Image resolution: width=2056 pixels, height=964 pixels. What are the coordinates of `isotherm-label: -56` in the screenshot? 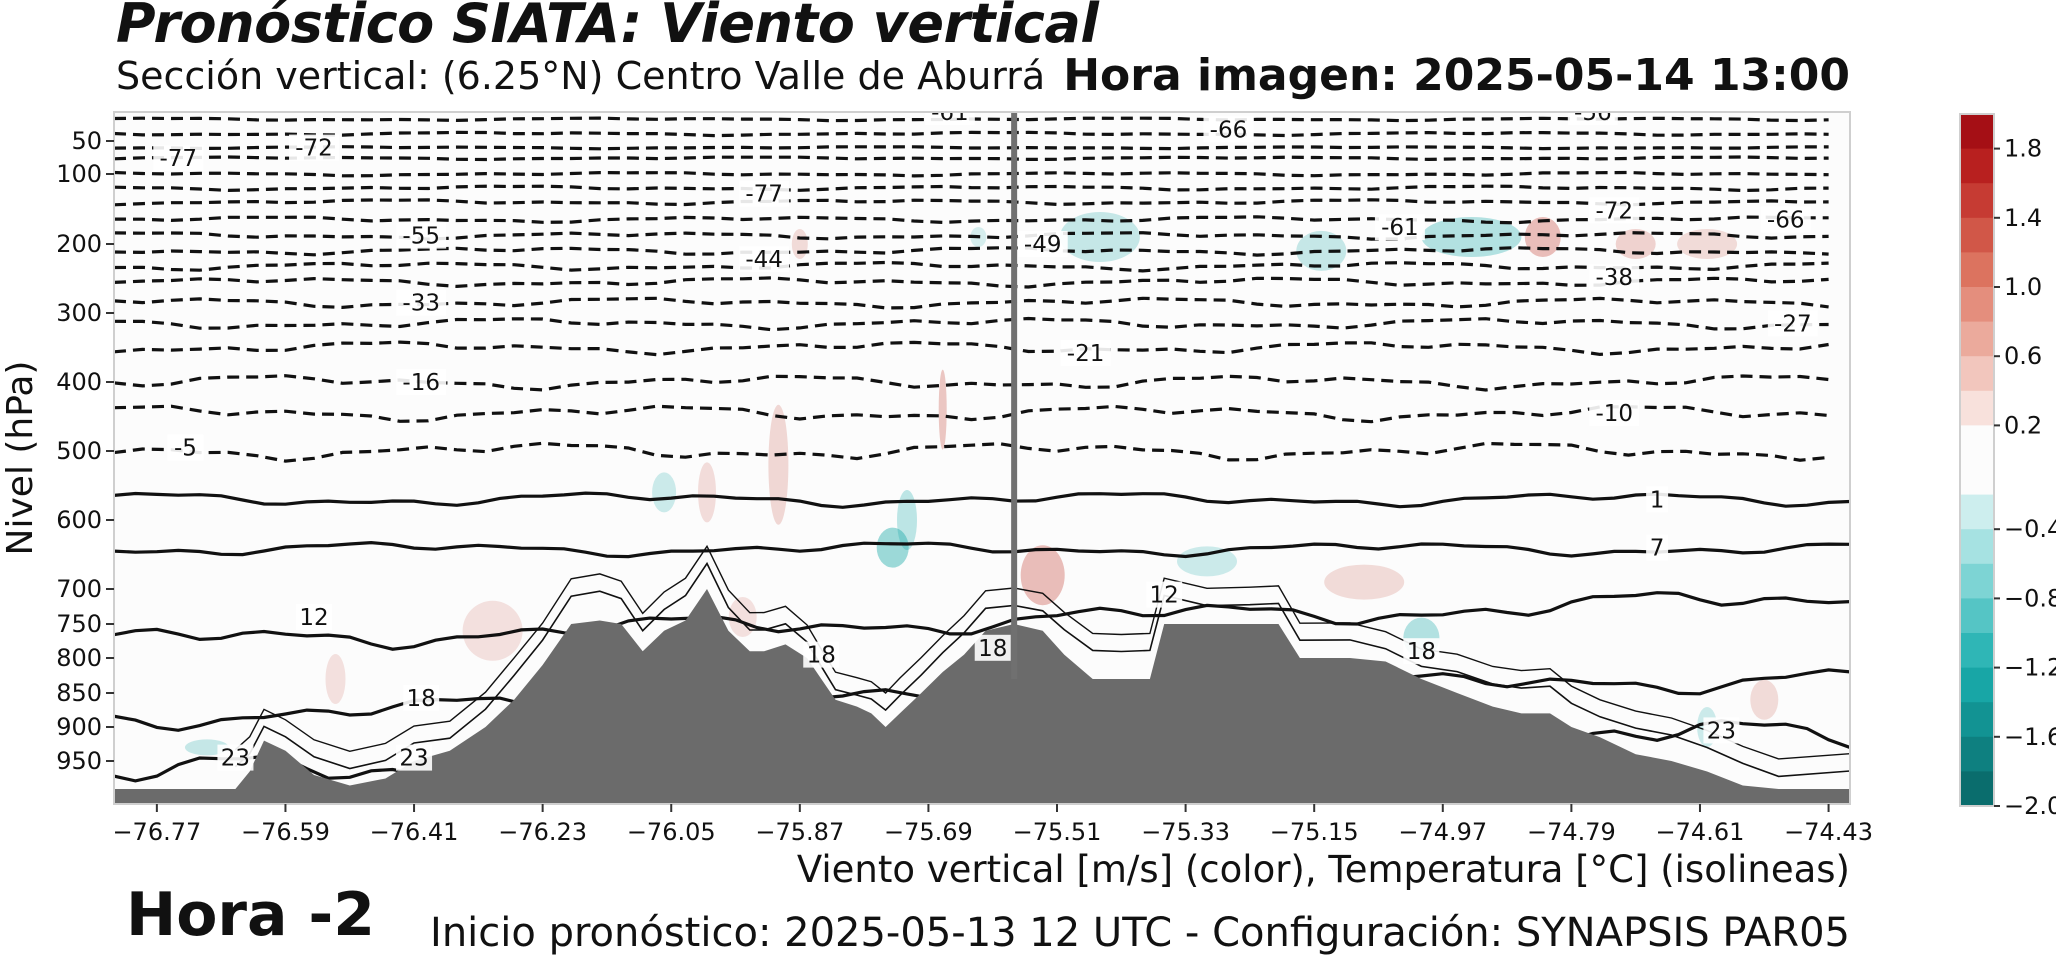 It's located at (1593, 113).